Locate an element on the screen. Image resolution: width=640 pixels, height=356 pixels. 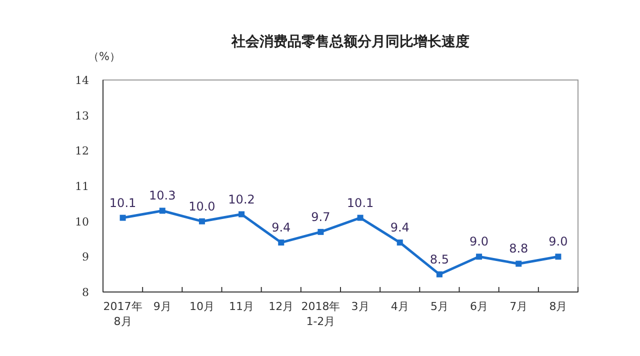
y-tick-label: 8 is located at coordinates (85, 292).